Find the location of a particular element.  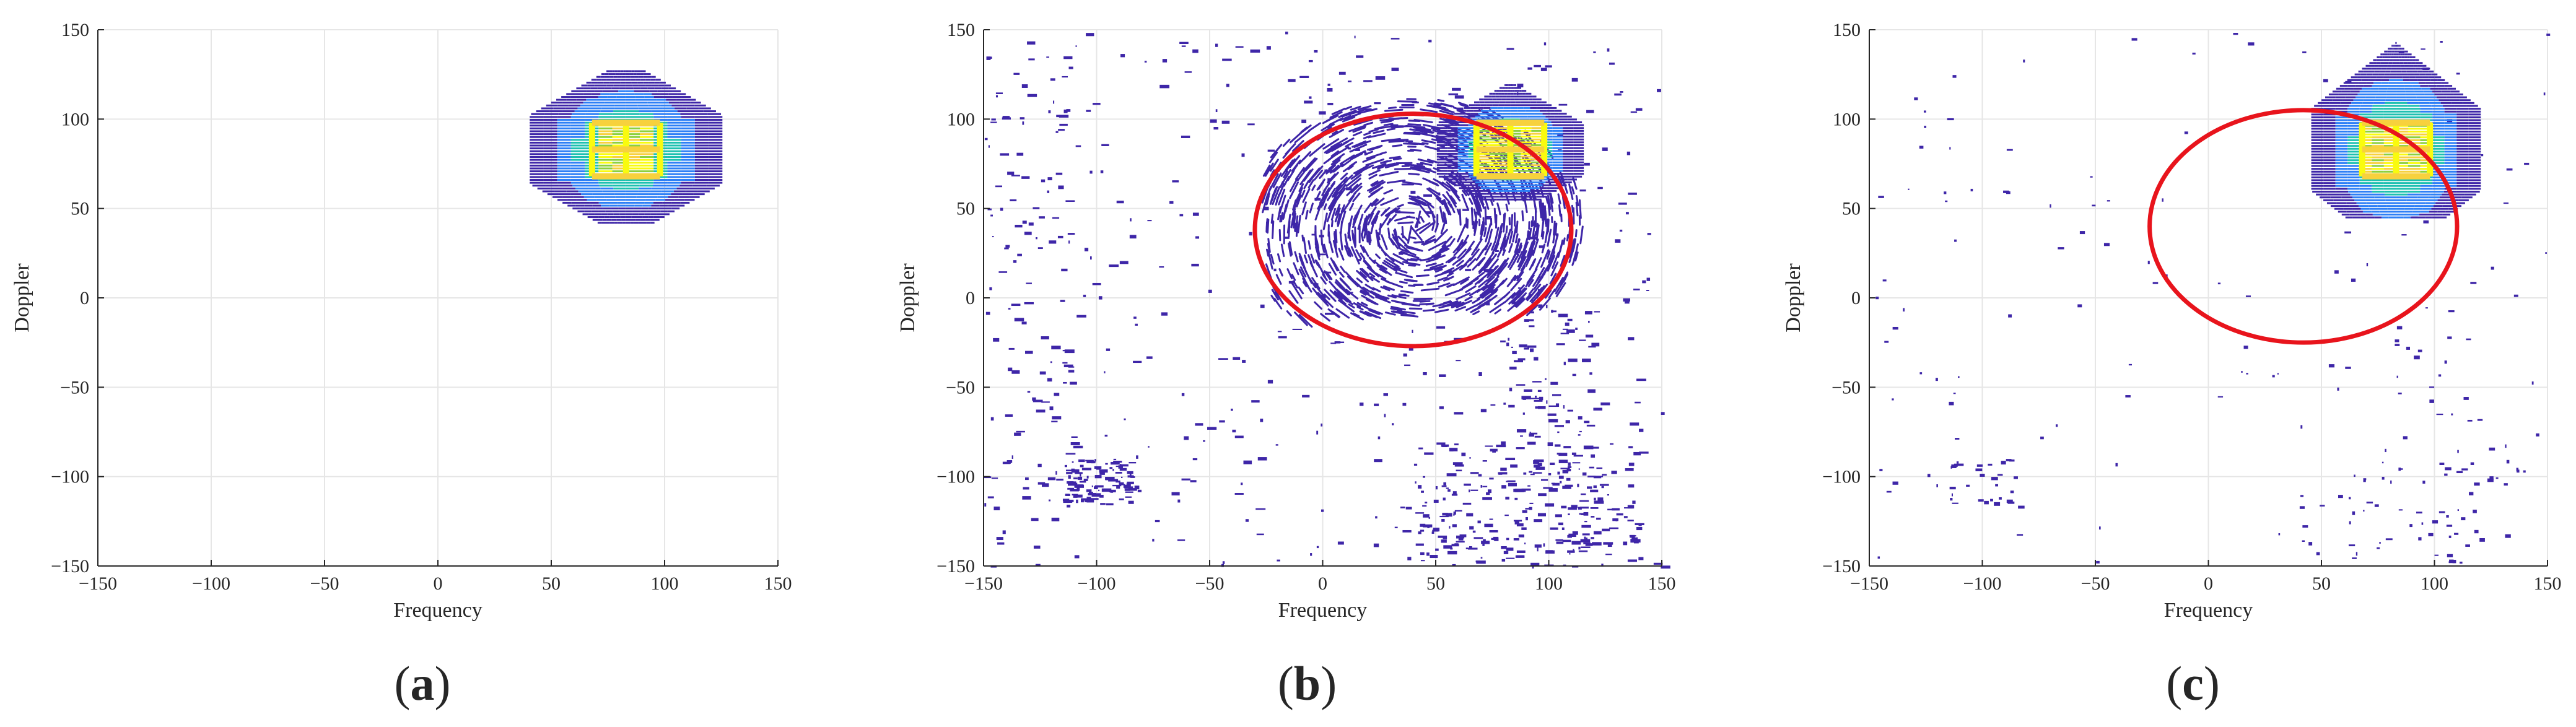

x-tick-labels: −150 −100 −50 0 50 100 150 is located at coordinates (1319, 583).